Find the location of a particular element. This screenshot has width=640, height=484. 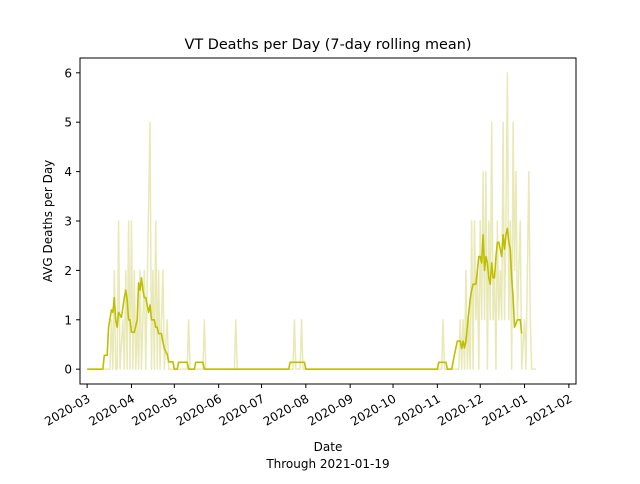

y-axis-label: AVG Deaths per Day is located at coordinates (48, 221).